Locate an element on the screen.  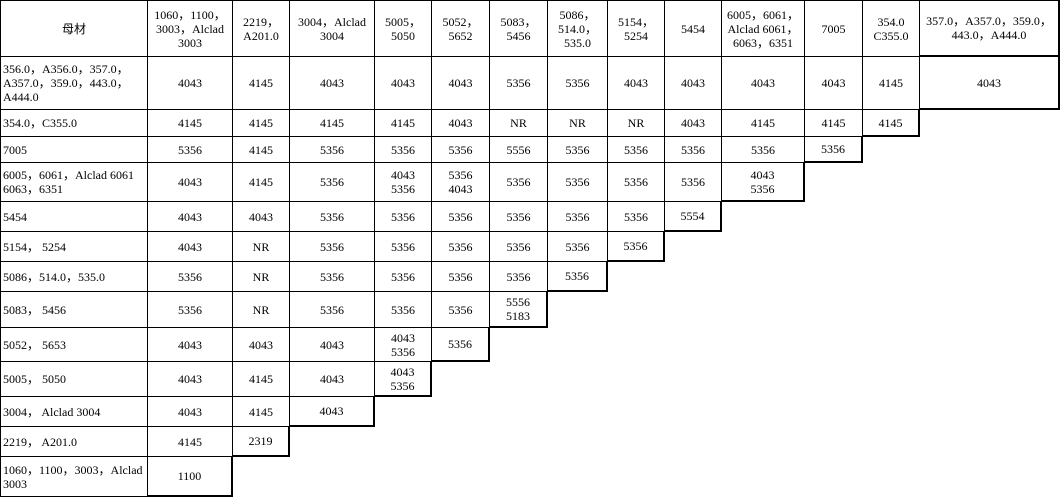
header-cell: 5083，5456 is located at coordinates (519, 28).